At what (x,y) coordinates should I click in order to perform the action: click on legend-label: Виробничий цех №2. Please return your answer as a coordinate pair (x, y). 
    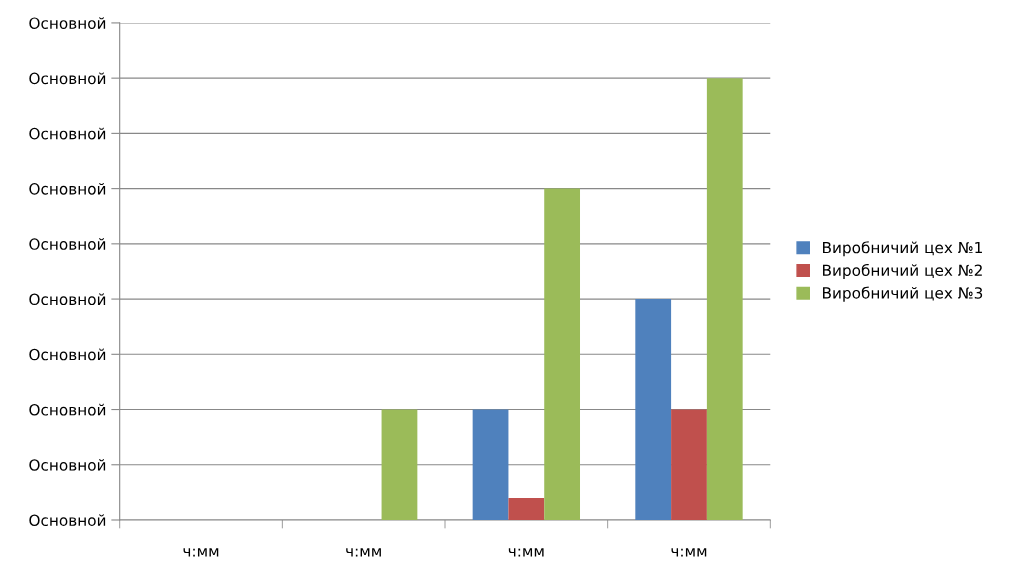
    Looking at the image, I should click on (902, 271).